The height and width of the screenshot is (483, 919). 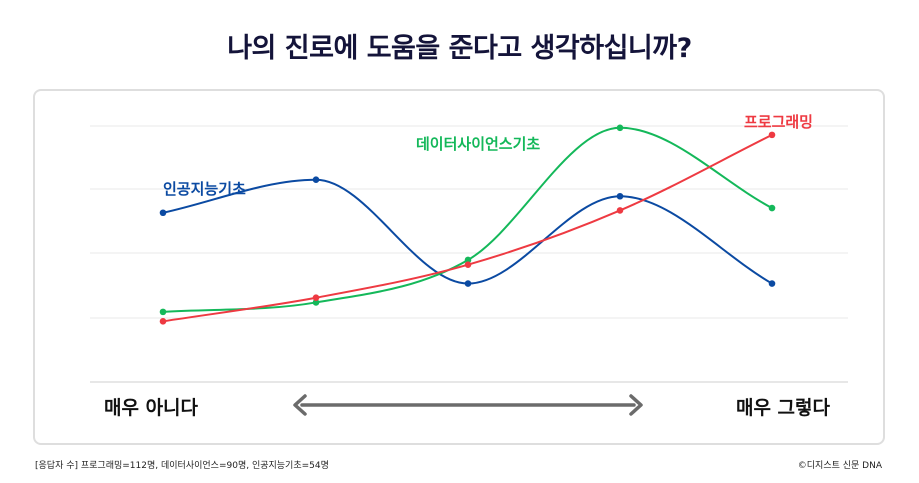 What do you see at coordinates (151, 408) in the screenshot?
I see `axis-left-label: 매우 아니다` at bounding box center [151, 408].